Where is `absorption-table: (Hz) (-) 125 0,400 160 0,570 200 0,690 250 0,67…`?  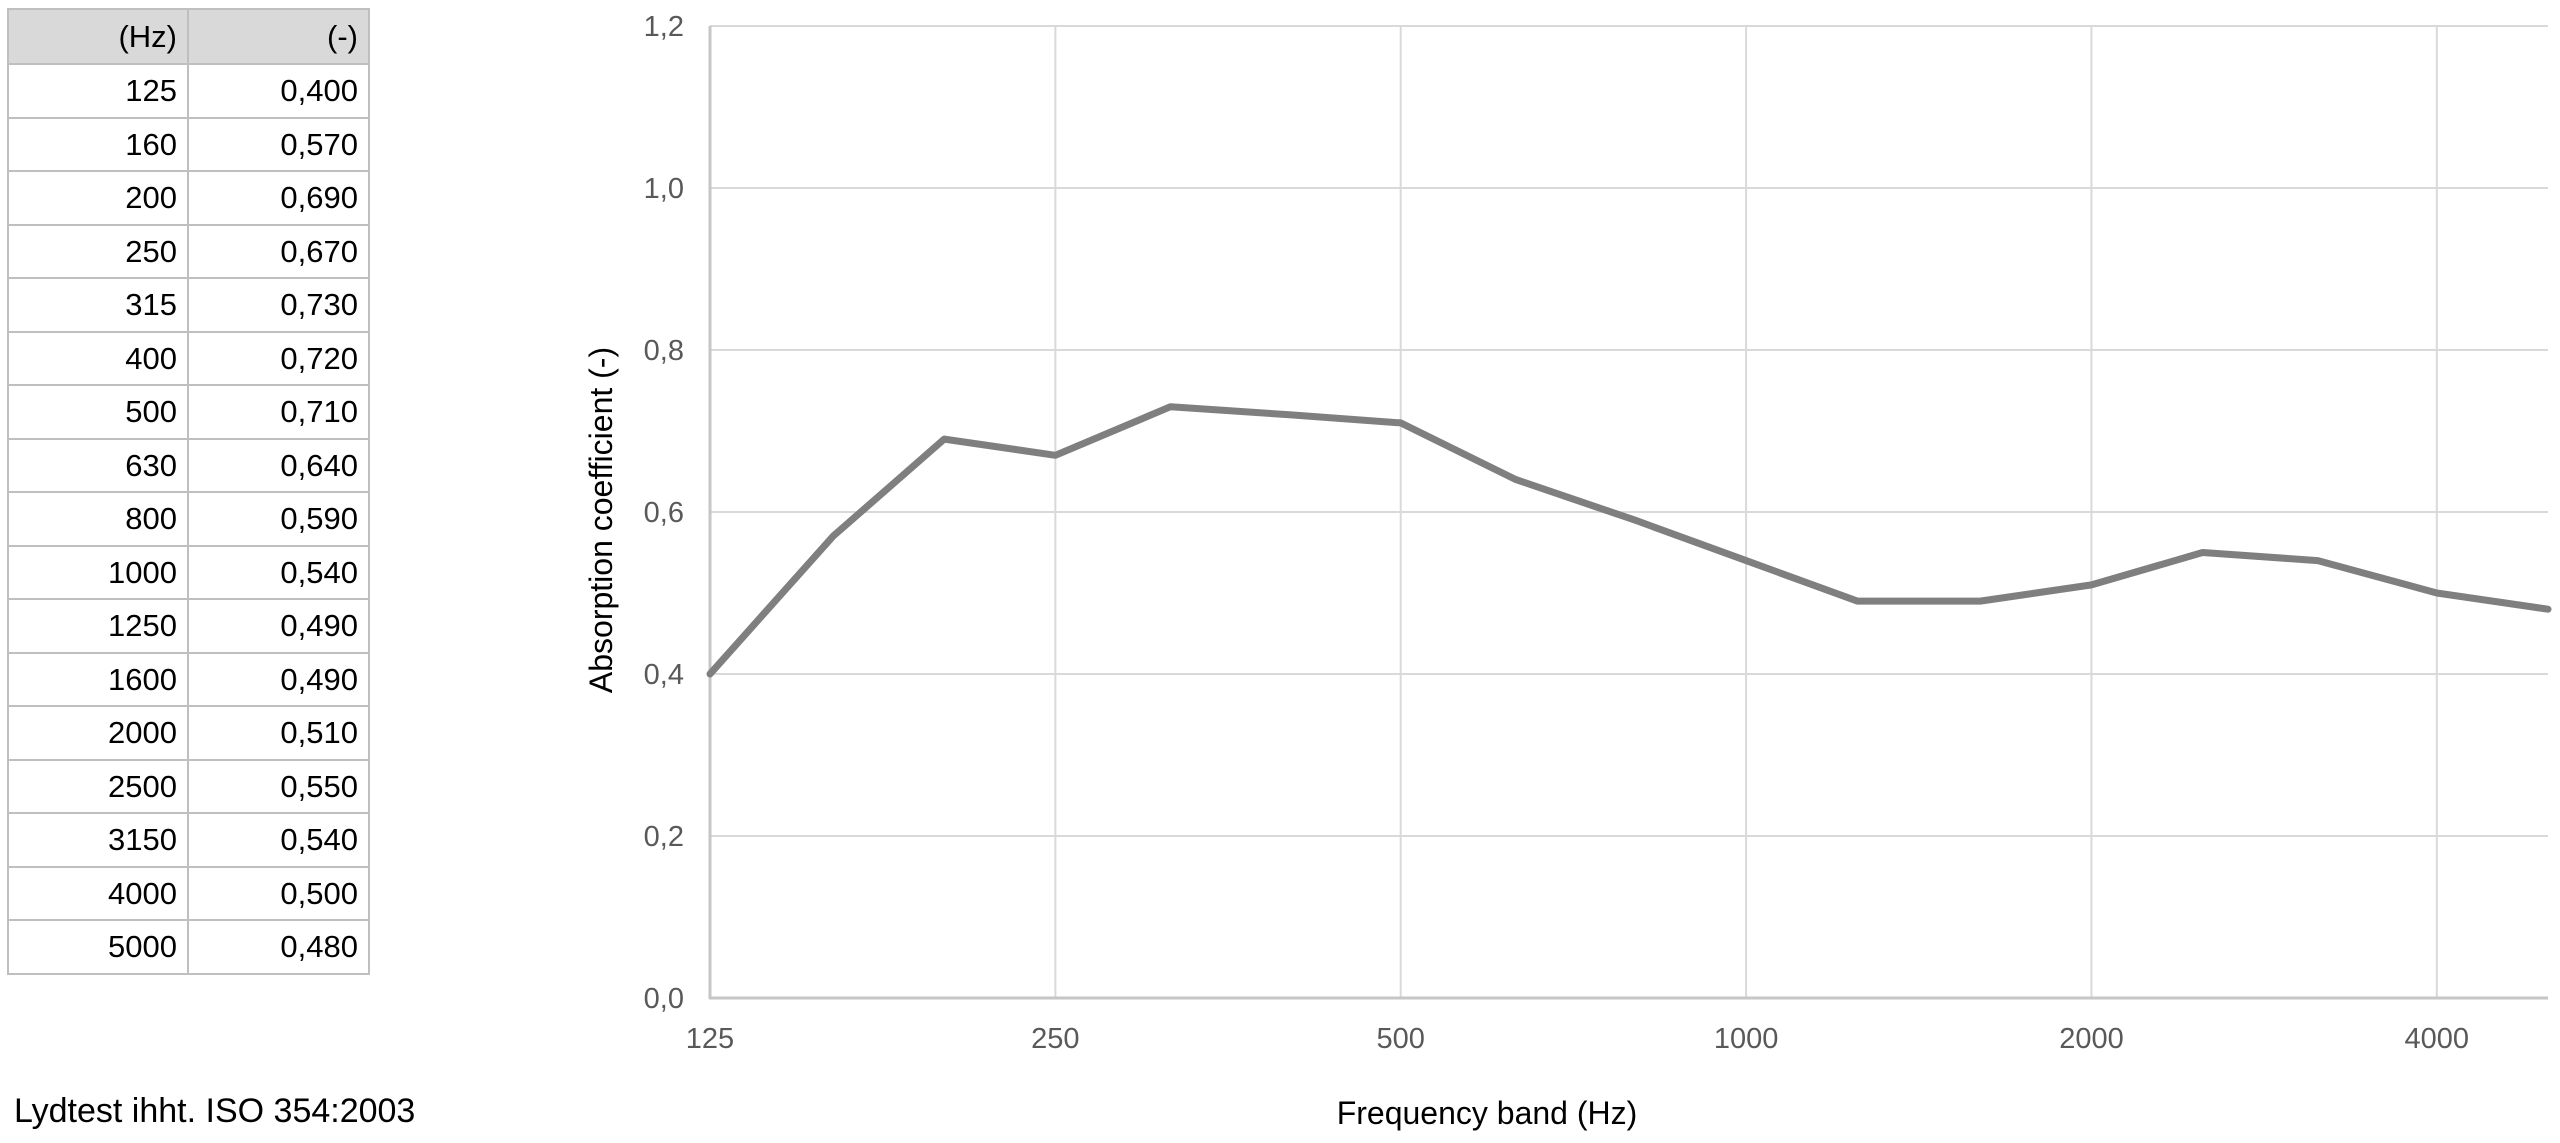
absorption-table: (Hz) (-) 125 0,400 160 0,570 200 0,690 250 0,67… is located at coordinates (188, 491).